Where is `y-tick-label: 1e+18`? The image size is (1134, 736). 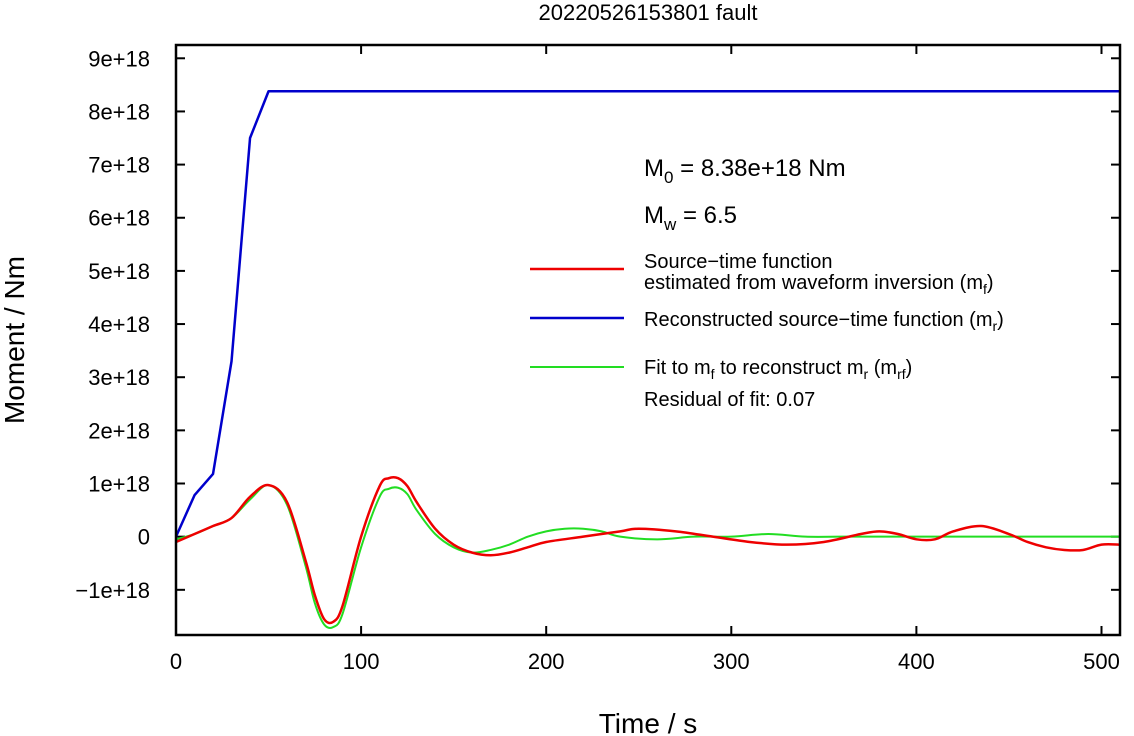 y-tick-label: 1e+18 is located at coordinates (119, 484).